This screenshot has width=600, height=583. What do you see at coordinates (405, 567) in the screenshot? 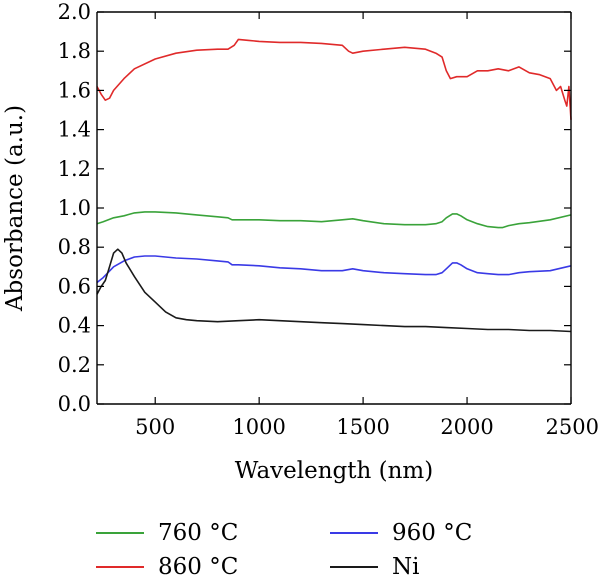
I see `legend-label: Ni` at bounding box center [405, 567].